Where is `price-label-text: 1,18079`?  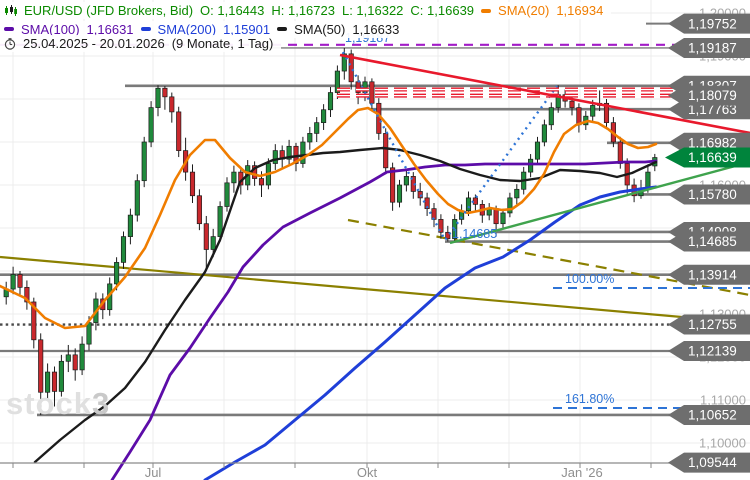
price-label-text: 1,18079 is located at coordinates (712, 95).